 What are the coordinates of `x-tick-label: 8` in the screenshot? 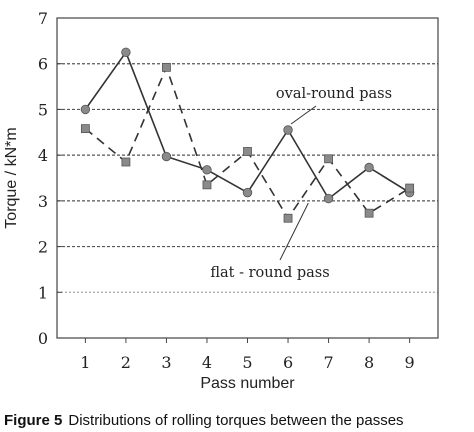 It's located at (369, 362).